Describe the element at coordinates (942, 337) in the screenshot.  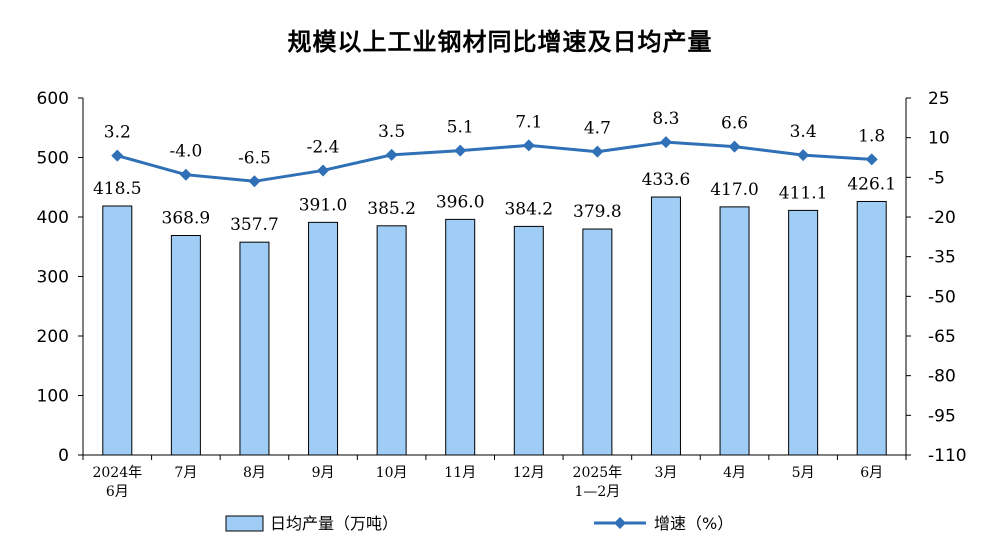
I see `right-tick-label: -65` at that location.